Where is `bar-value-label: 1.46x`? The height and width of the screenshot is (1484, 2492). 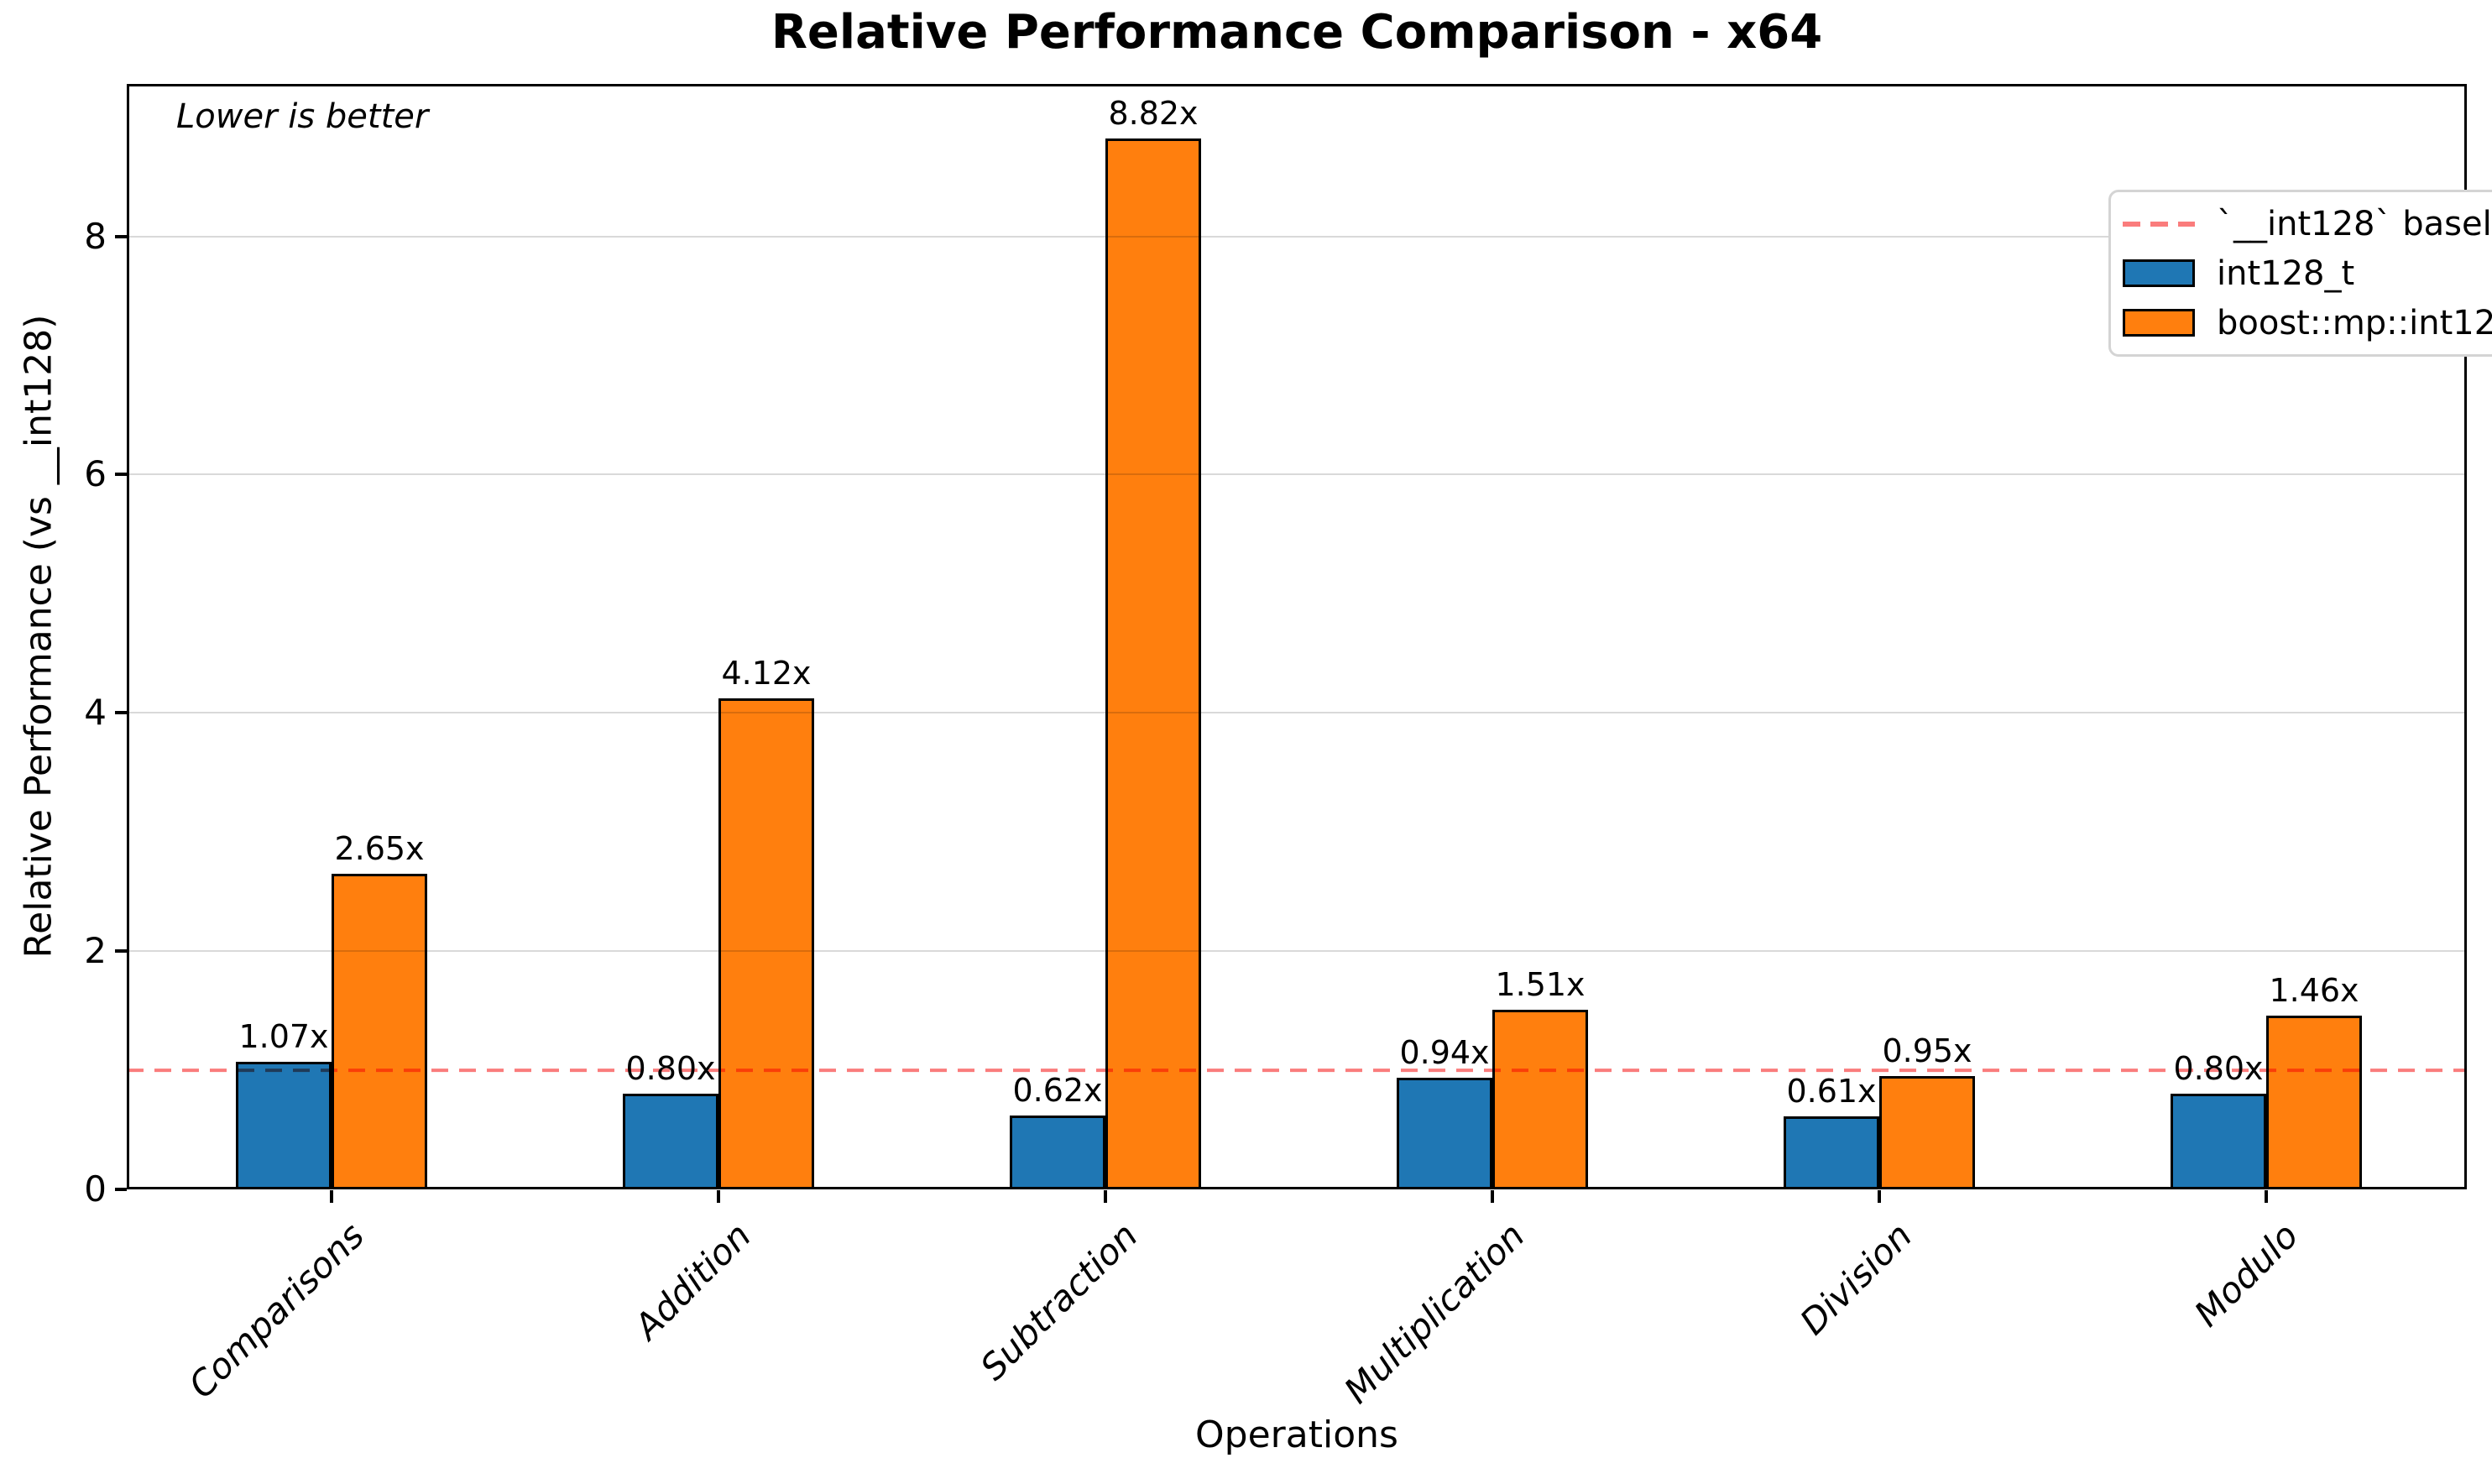
bar-value-label: 1.46x is located at coordinates (2314, 990).